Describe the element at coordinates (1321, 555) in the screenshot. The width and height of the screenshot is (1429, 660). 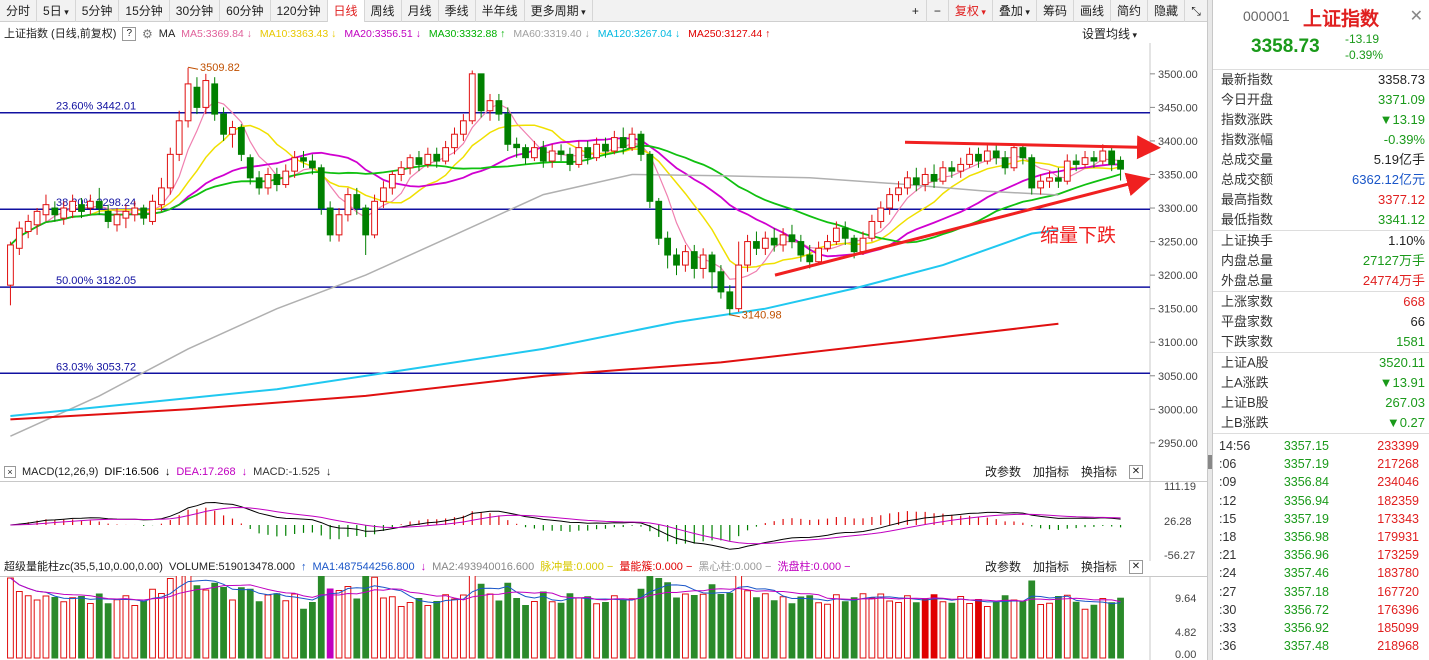
I see `tick-row: :21 3356.96 173259` at that location.